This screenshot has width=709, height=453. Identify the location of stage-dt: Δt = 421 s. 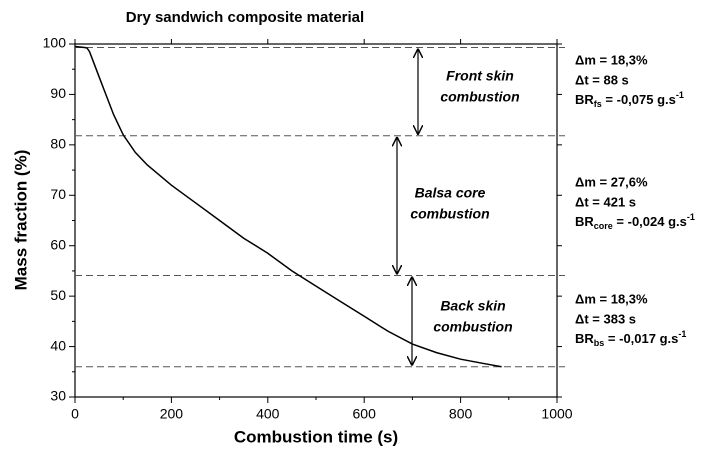
(605, 201).